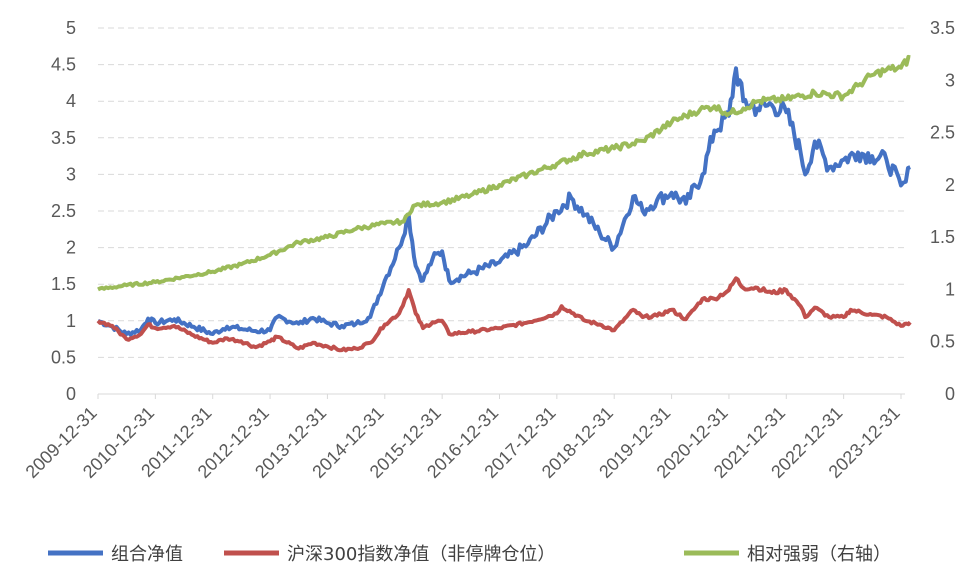  What do you see at coordinates (942, 342) in the screenshot?
I see `right-tick-label: 0.5` at bounding box center [942, 342].